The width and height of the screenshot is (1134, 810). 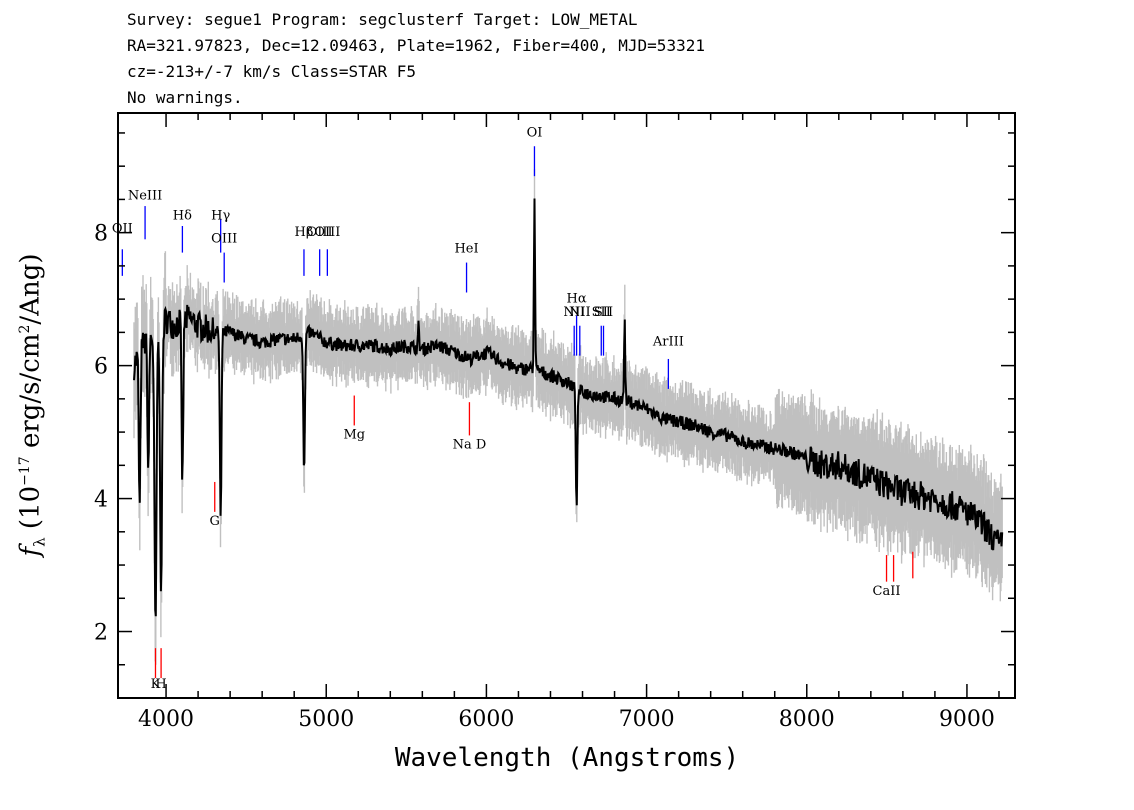 What do you see at coordinates (122, 229) in the screenshot?
I see `line-label: OII` at bounding box center [122, 229].